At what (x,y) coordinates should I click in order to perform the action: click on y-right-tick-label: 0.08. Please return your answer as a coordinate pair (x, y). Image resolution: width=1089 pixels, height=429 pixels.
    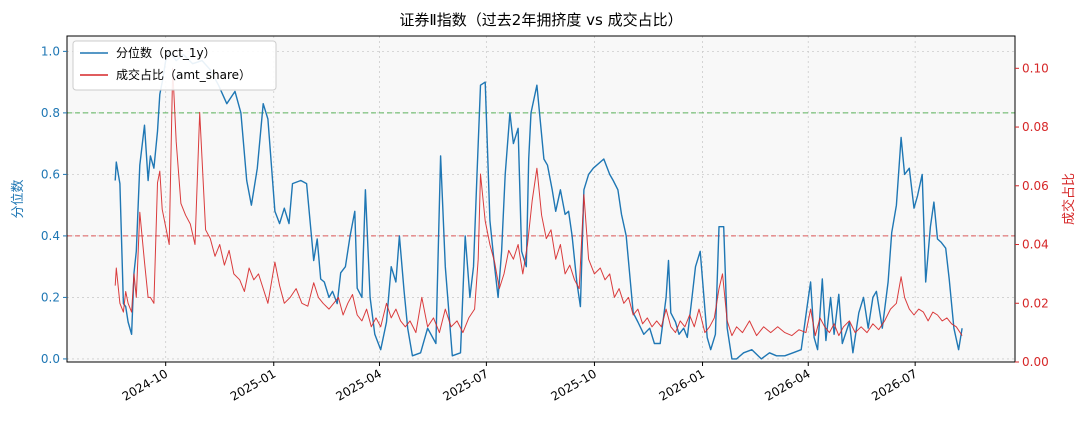
    Looking at the image, I should click on (1035, 127).